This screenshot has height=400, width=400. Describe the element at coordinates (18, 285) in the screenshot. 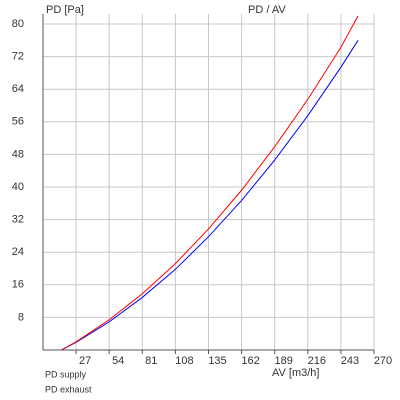

I see `y-tick-label: 16` at that location.